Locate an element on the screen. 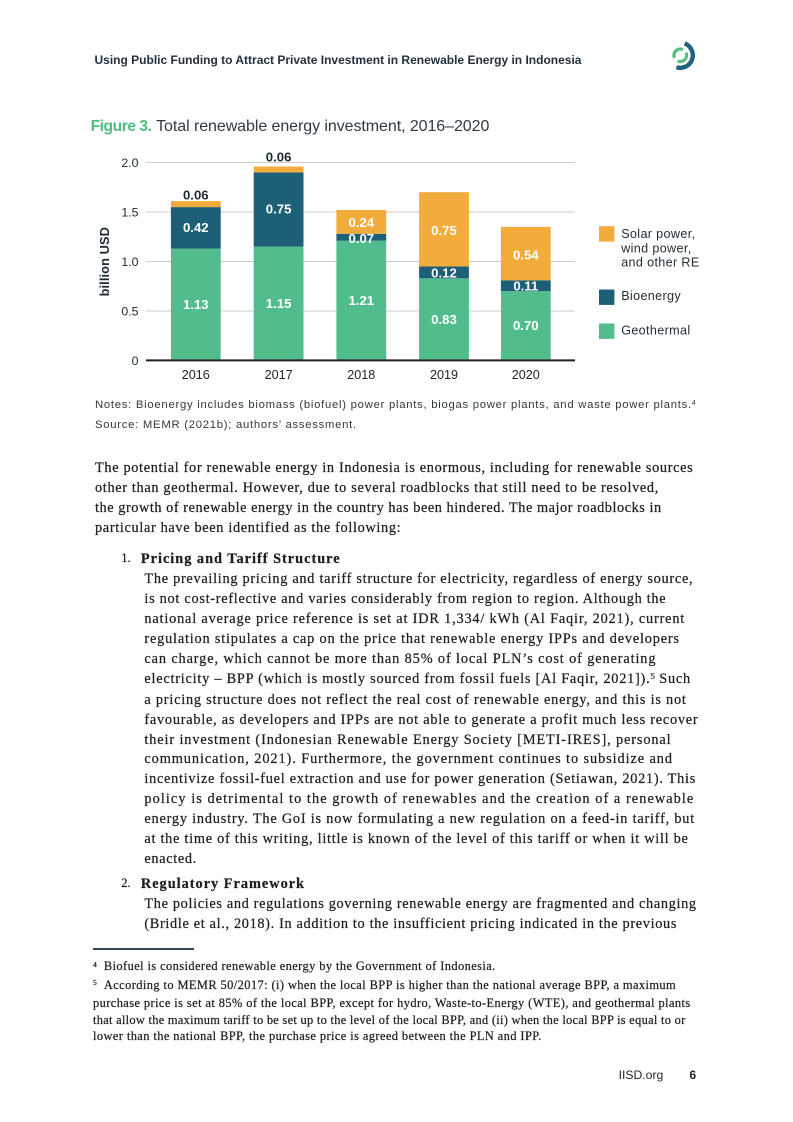 The image size is (793, 1122). svg-text: 0.12 is located at coordinates (444, 272).